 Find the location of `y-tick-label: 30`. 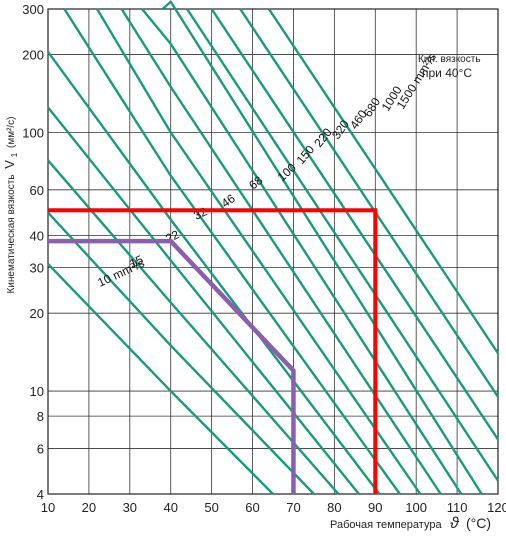

y-tick-label: 30 is located at coordinates (37, 268).